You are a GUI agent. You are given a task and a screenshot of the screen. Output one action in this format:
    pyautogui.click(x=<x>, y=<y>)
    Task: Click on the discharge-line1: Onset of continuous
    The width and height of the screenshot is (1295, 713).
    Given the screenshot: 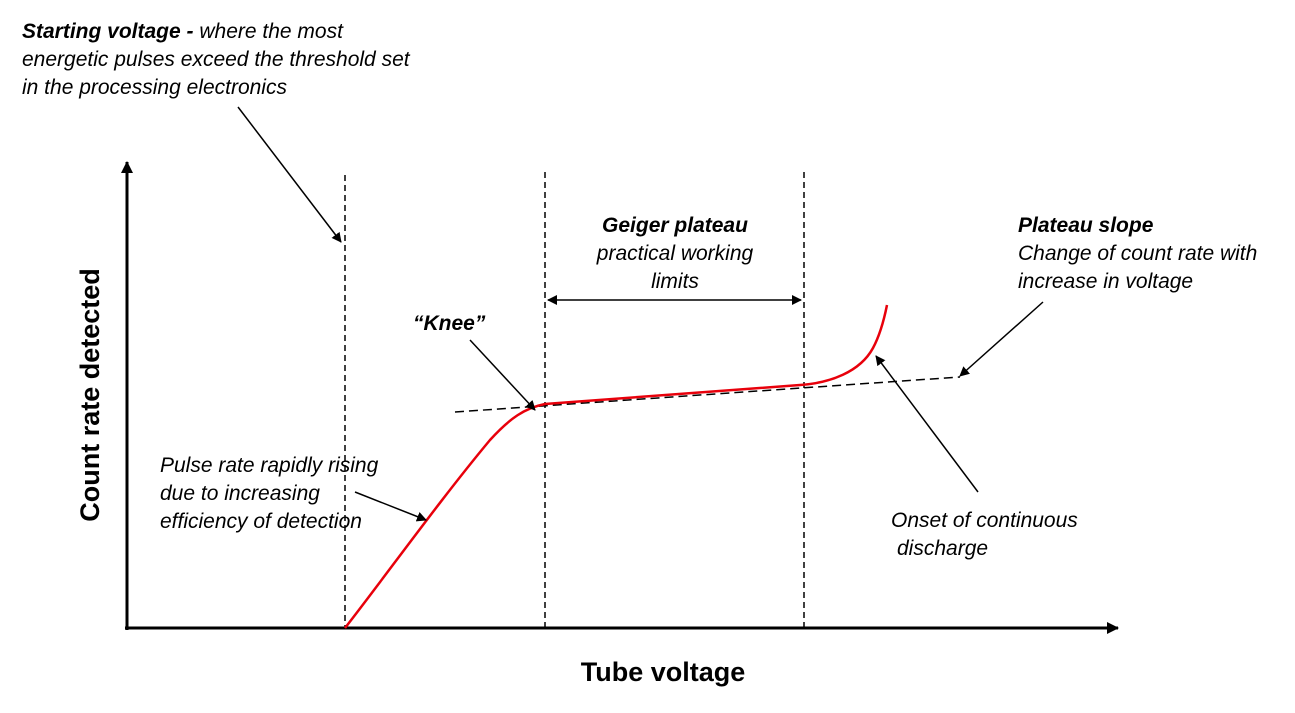 What is the action you would take?
    pyautogui.click(x=984, y=520)
    